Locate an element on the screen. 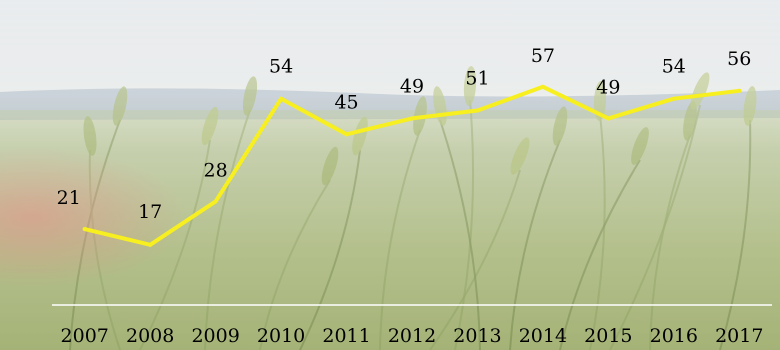 The image size is (780, 350). x-tick-label: 2014 is located at coordinates (543, 336).